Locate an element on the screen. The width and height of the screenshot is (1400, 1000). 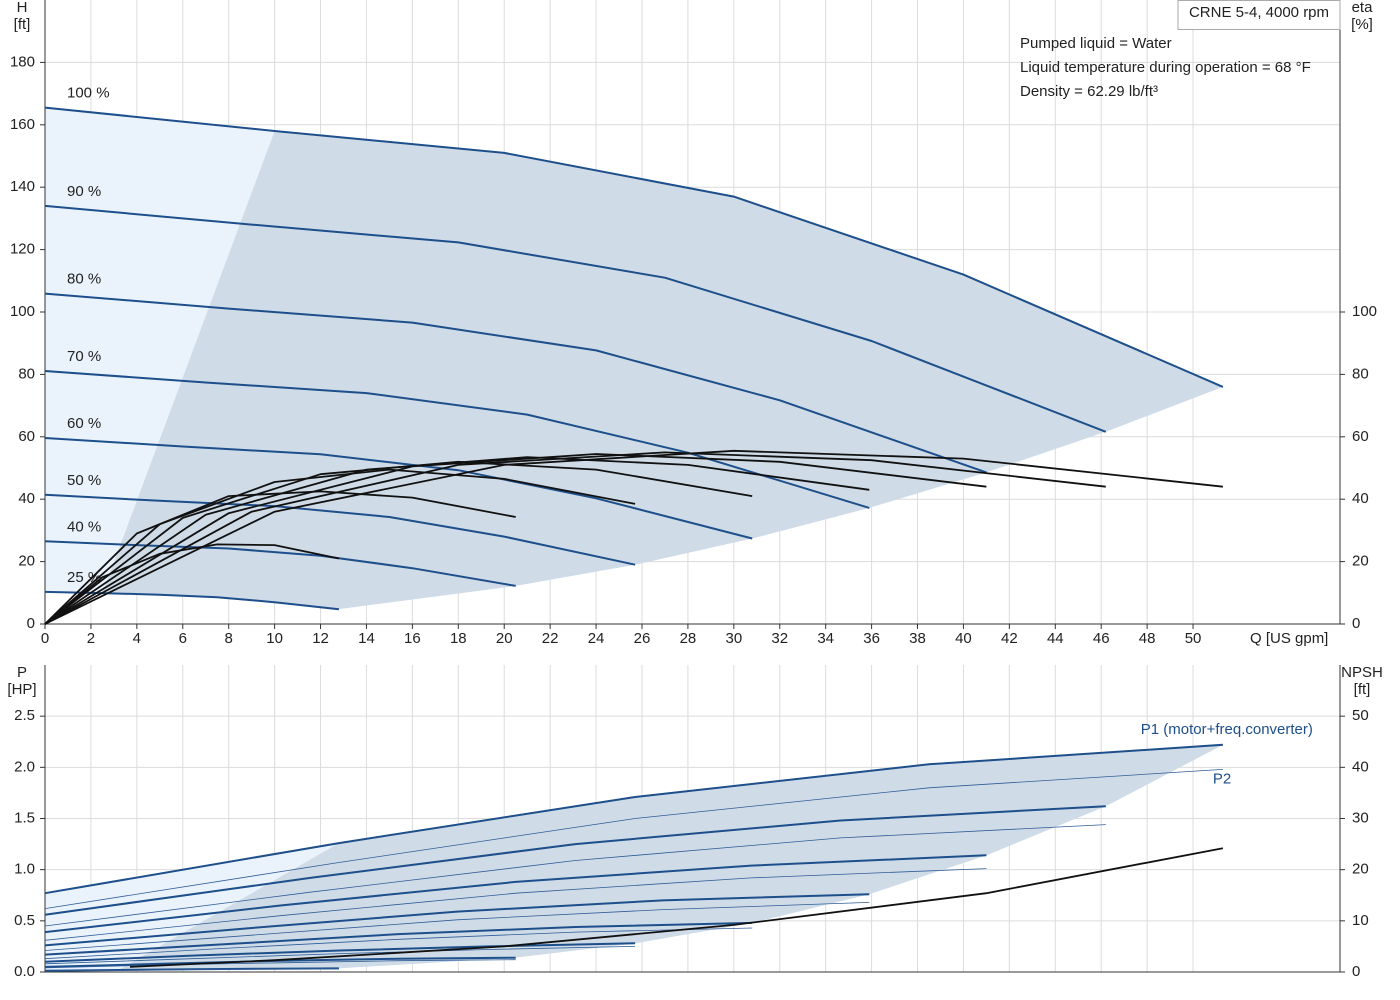
y-tick-label: 0.0 is located at coordinates (24, 971).